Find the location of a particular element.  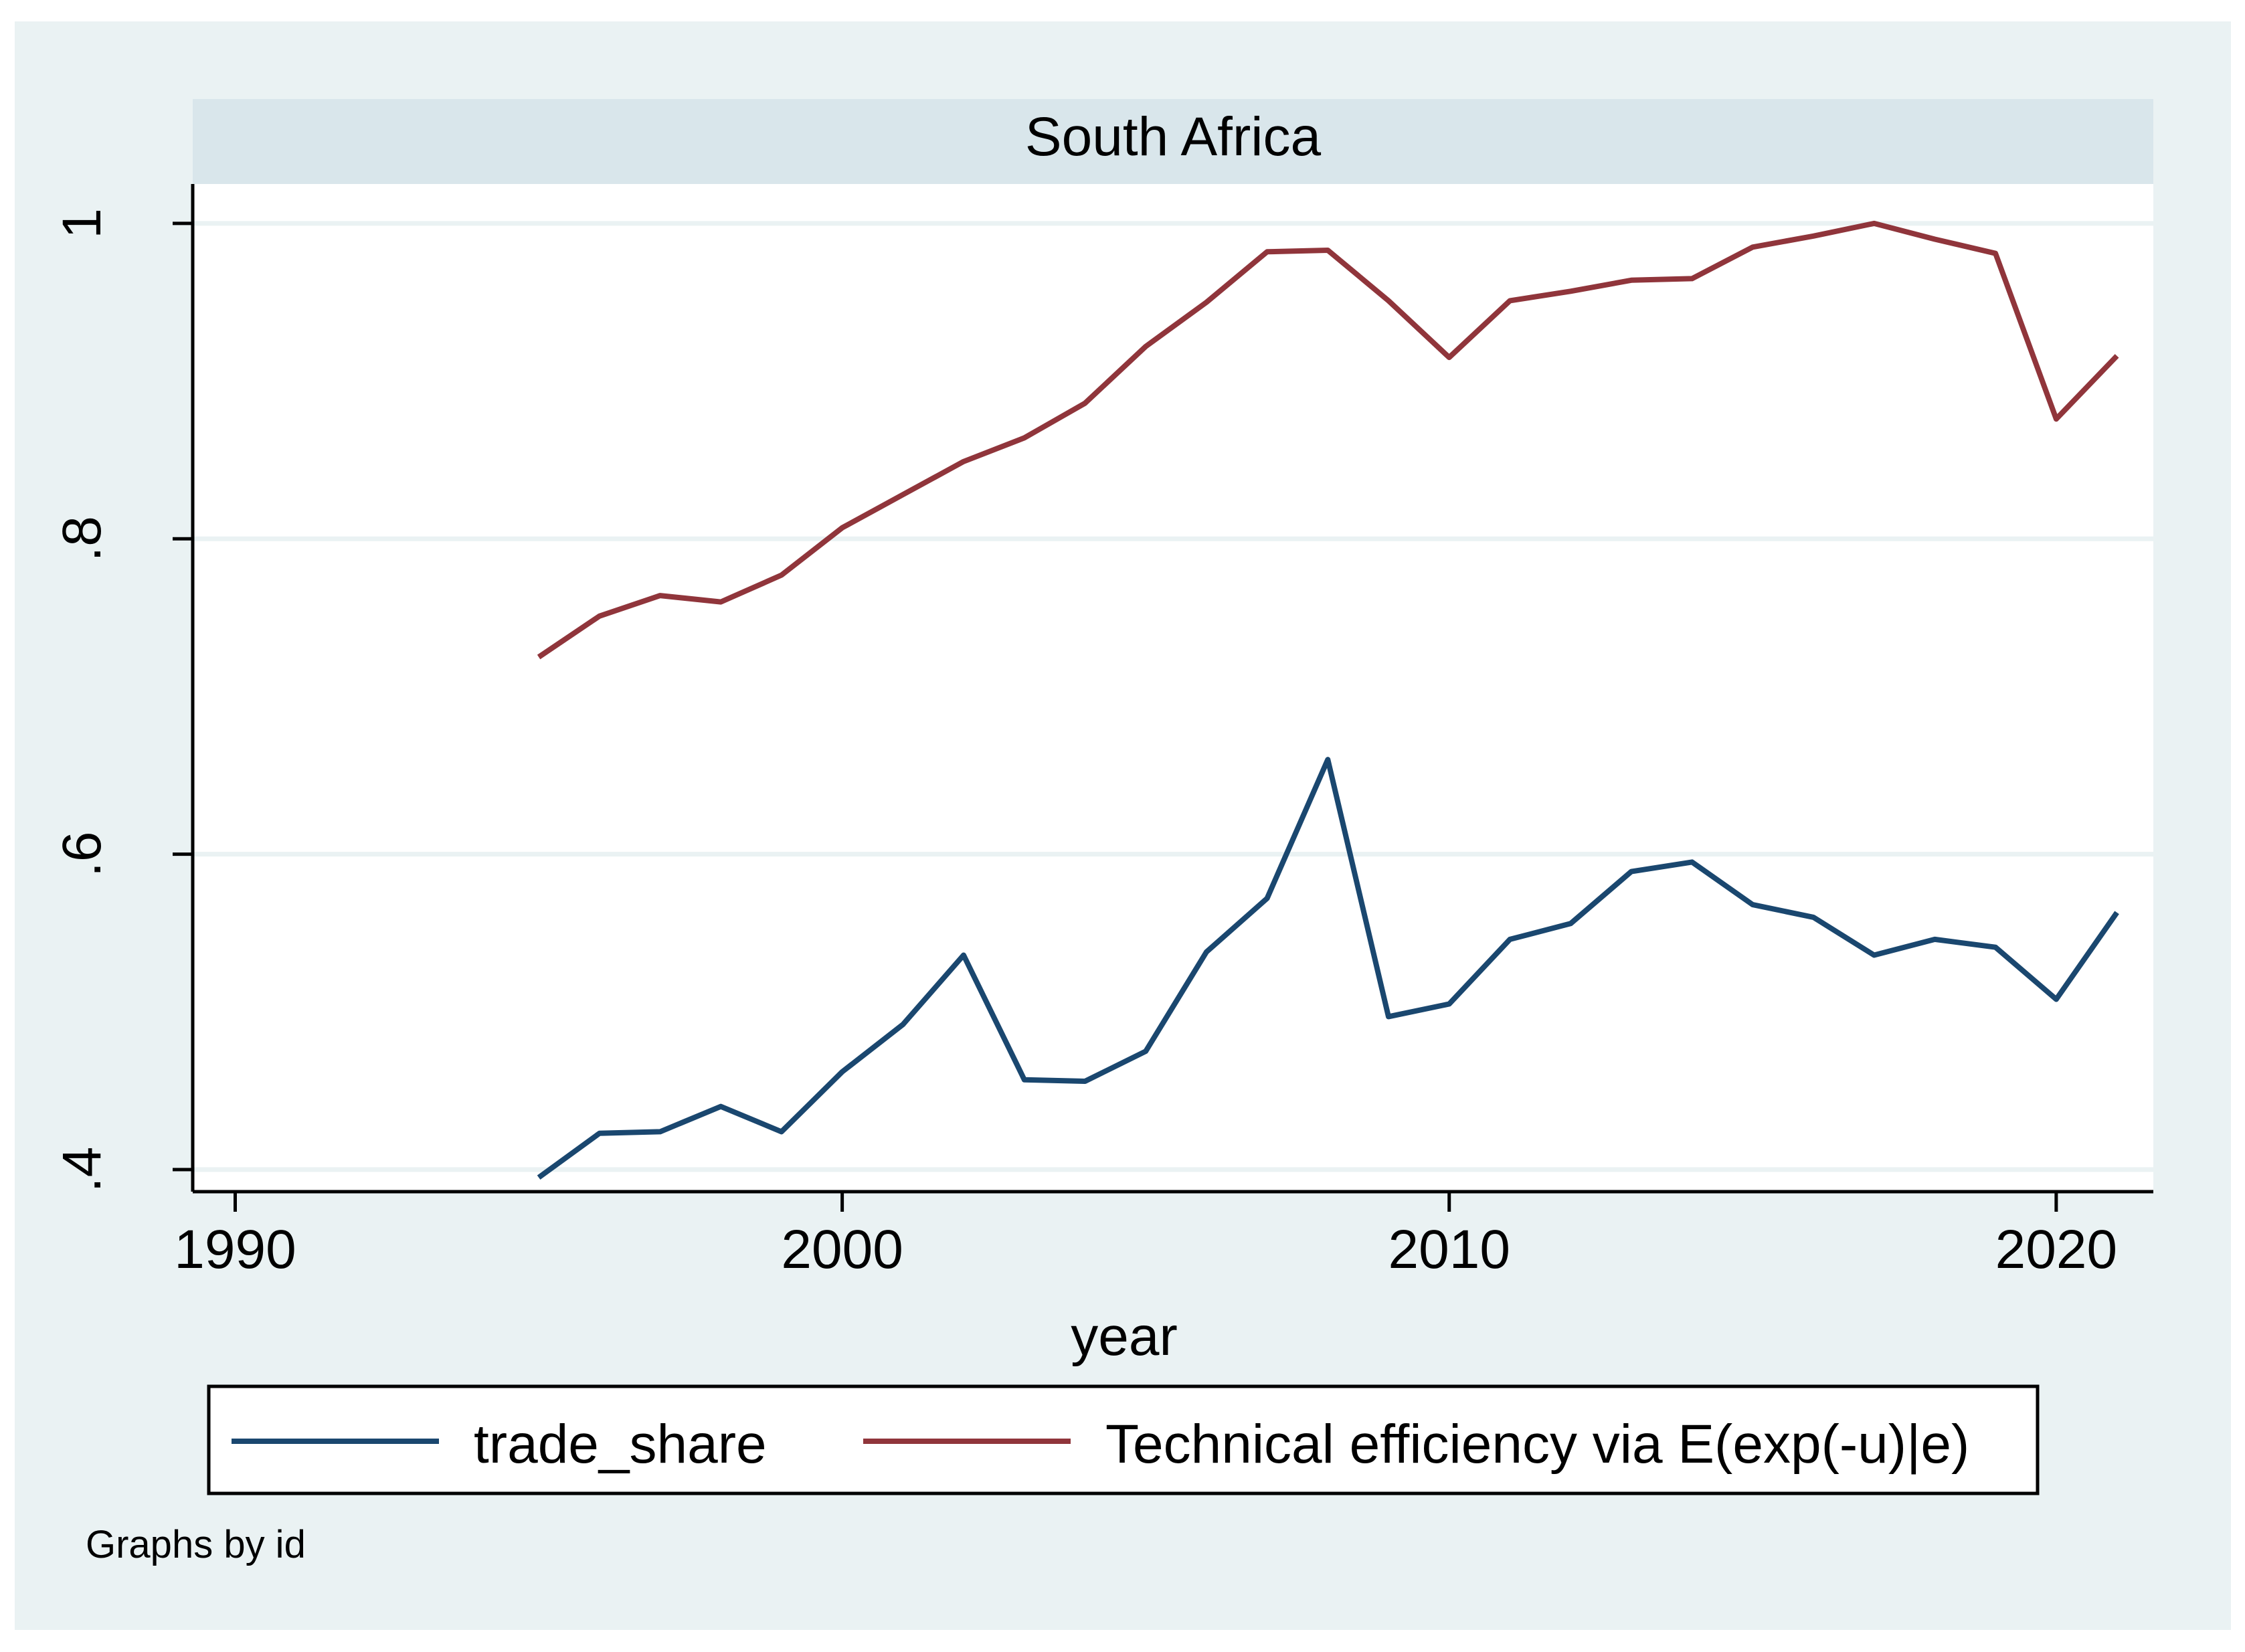

y-tick-label: .6 is located at coordinates (82, 854).